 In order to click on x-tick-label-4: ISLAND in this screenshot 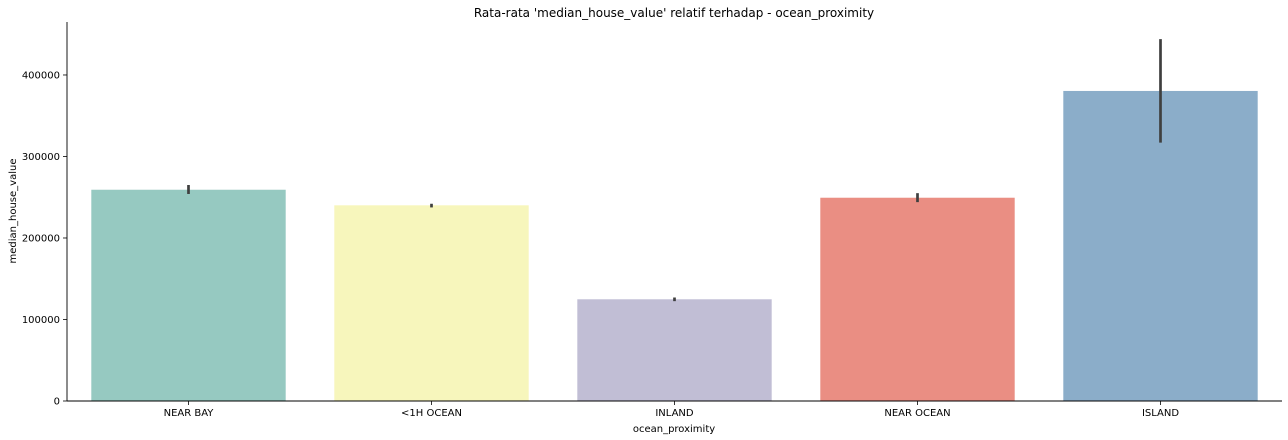, I will do `click(1160, 413)`.